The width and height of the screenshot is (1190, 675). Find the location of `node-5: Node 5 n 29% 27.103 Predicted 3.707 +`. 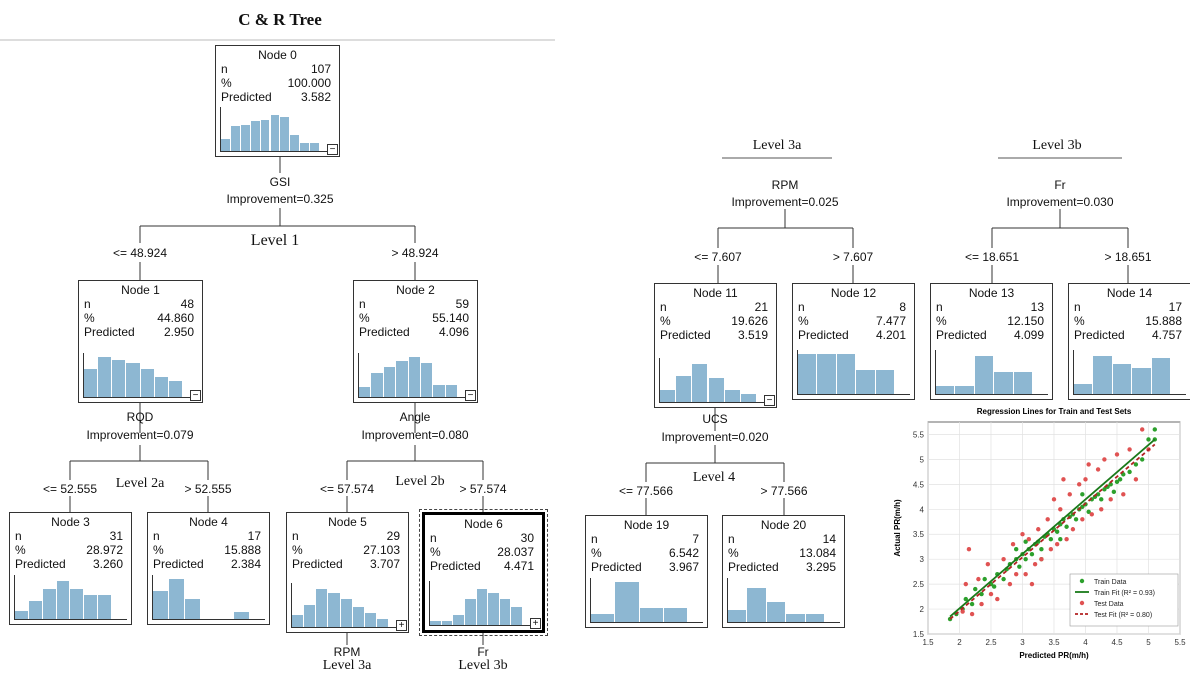

node-5: Node 5 n 29% 27.103 Predicted 3.707 + is located at coordinates (347, 572).